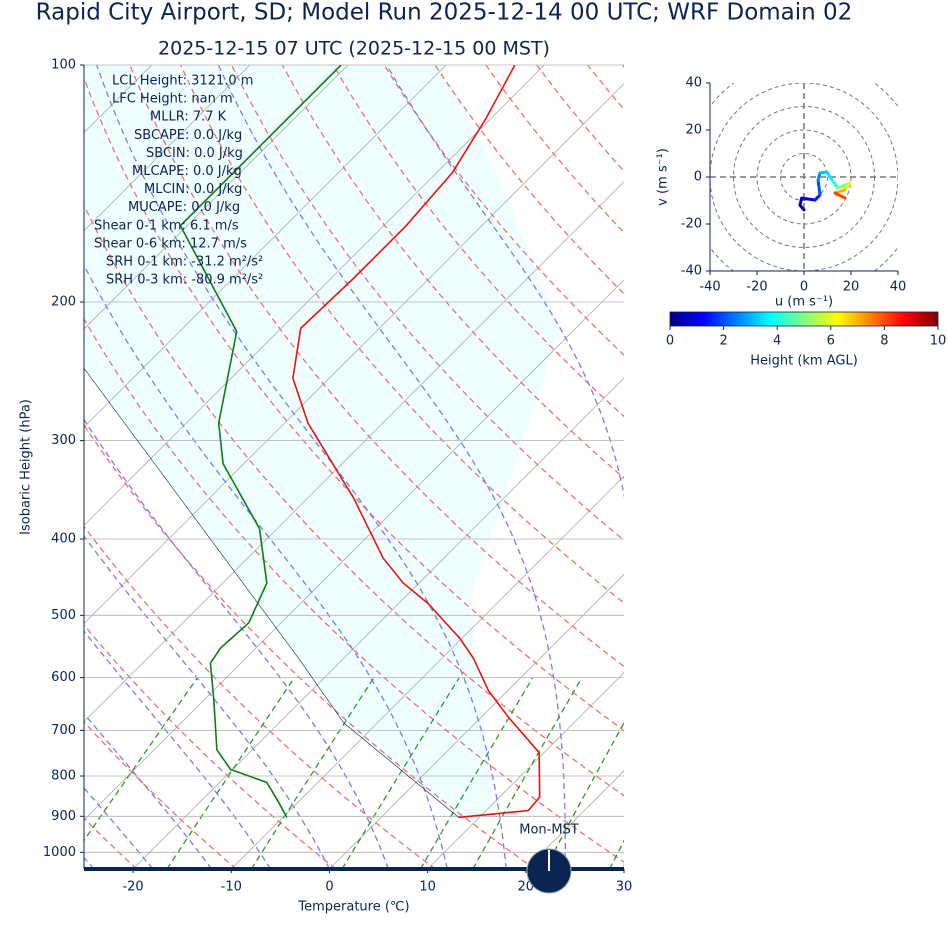 This screenshot has height=936, width=948. Describe the element at coordinates (693, 130) in the screenshot. I see `y-tick-label: 20` at that location.